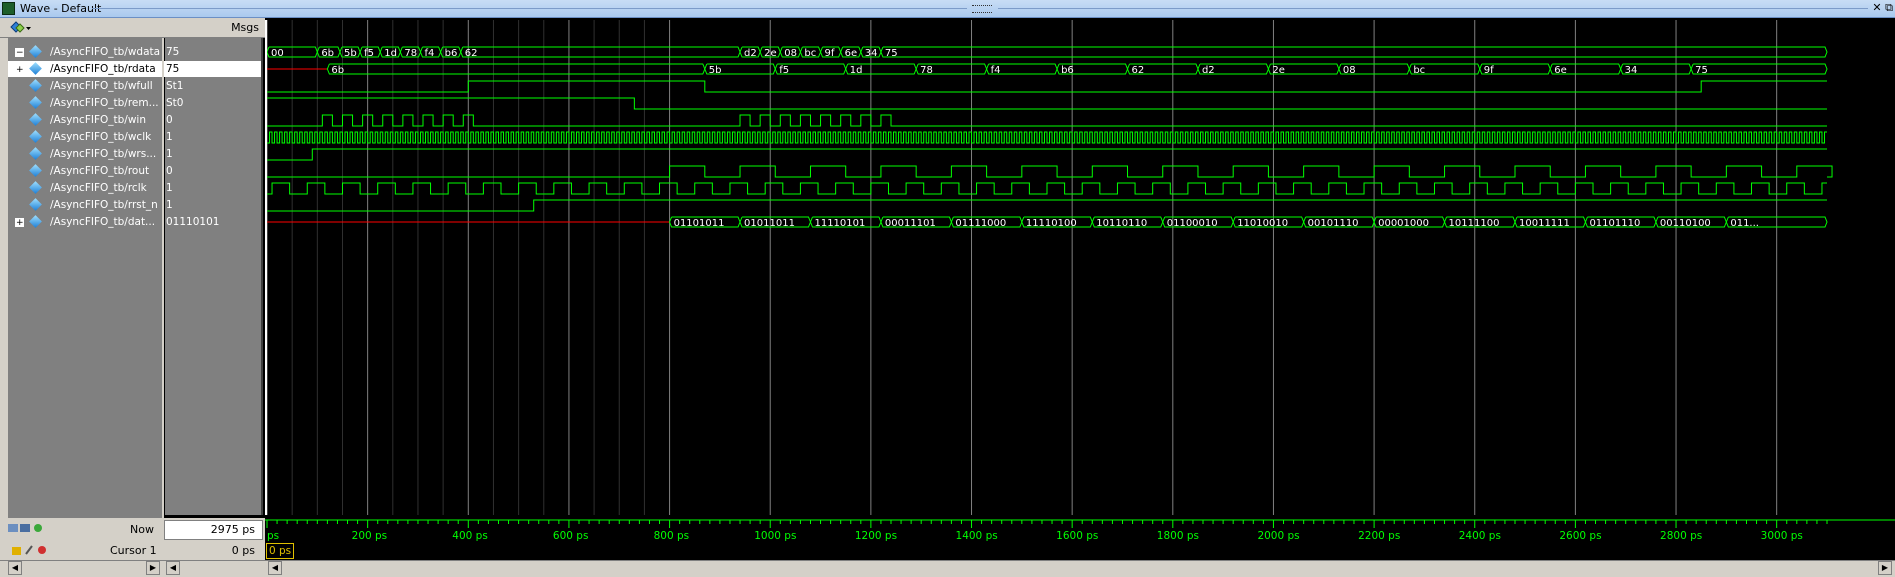 This screenshot has width=1895, height=577. Describe the element at coordinates (982, 9) in the screenshot. I see `drag-grip-icon` at that location.